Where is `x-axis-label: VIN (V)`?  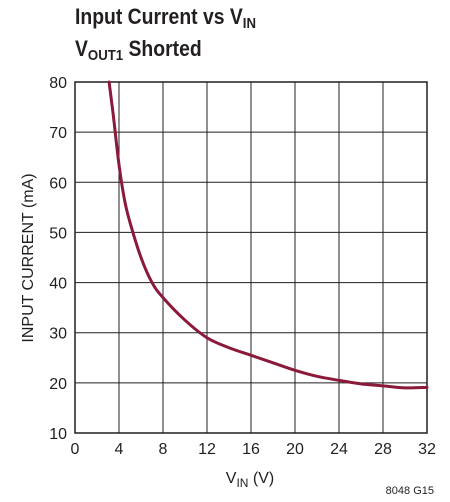
x-axis-label: VIN (V) is located at coordinates (250, 480).